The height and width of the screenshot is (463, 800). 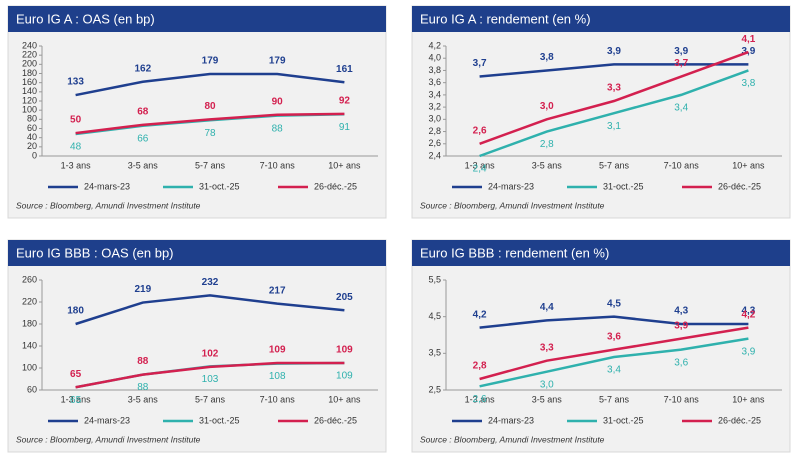 I want to click on data-label: 205, so click(x=344, y=297).